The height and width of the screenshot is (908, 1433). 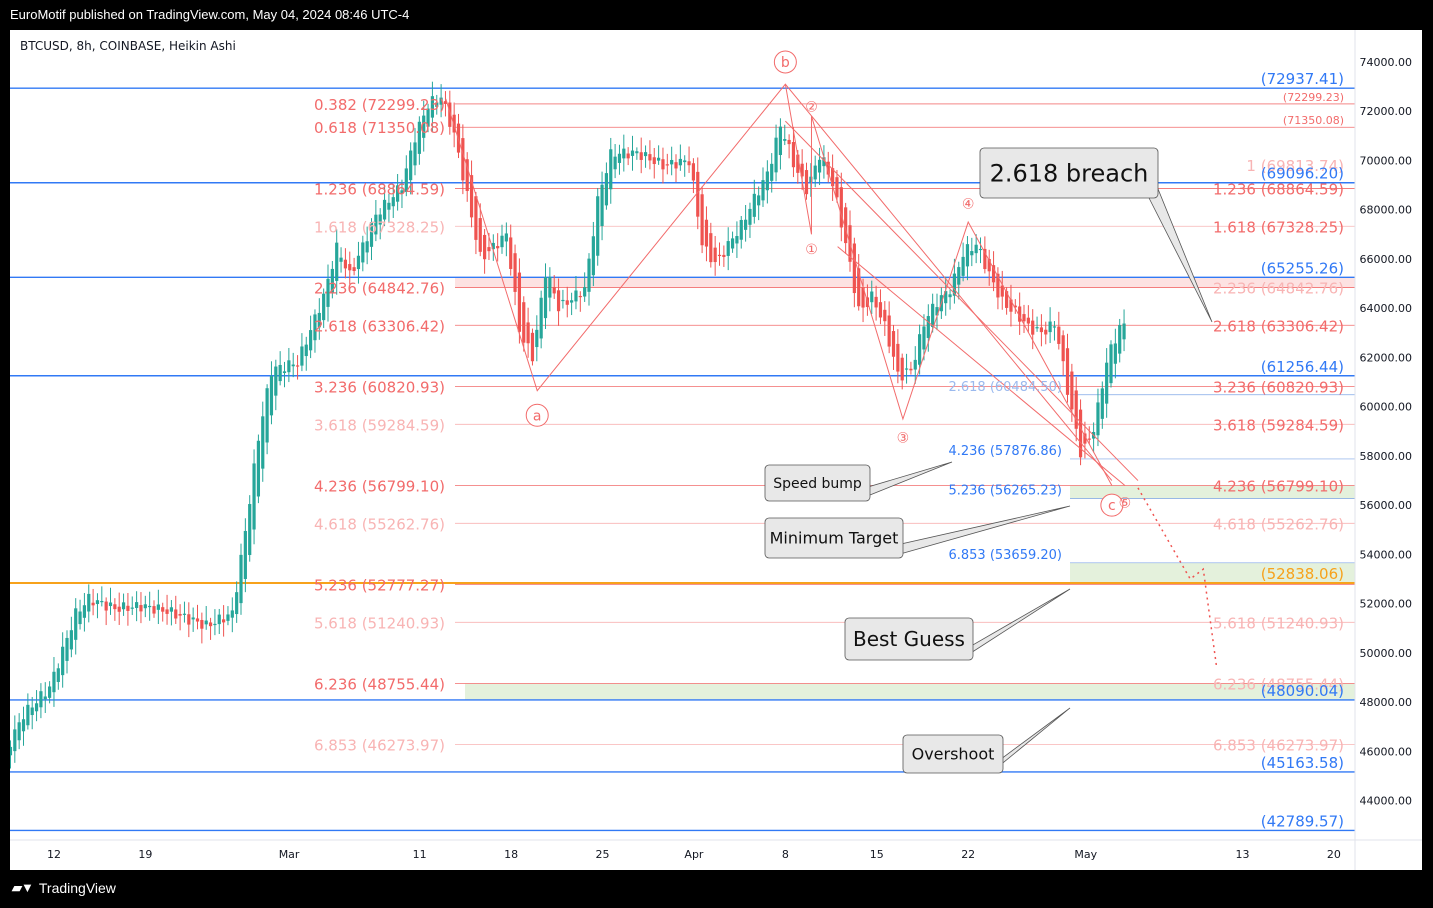 I want to click on callout-pointer, so click(x=905, y=480).